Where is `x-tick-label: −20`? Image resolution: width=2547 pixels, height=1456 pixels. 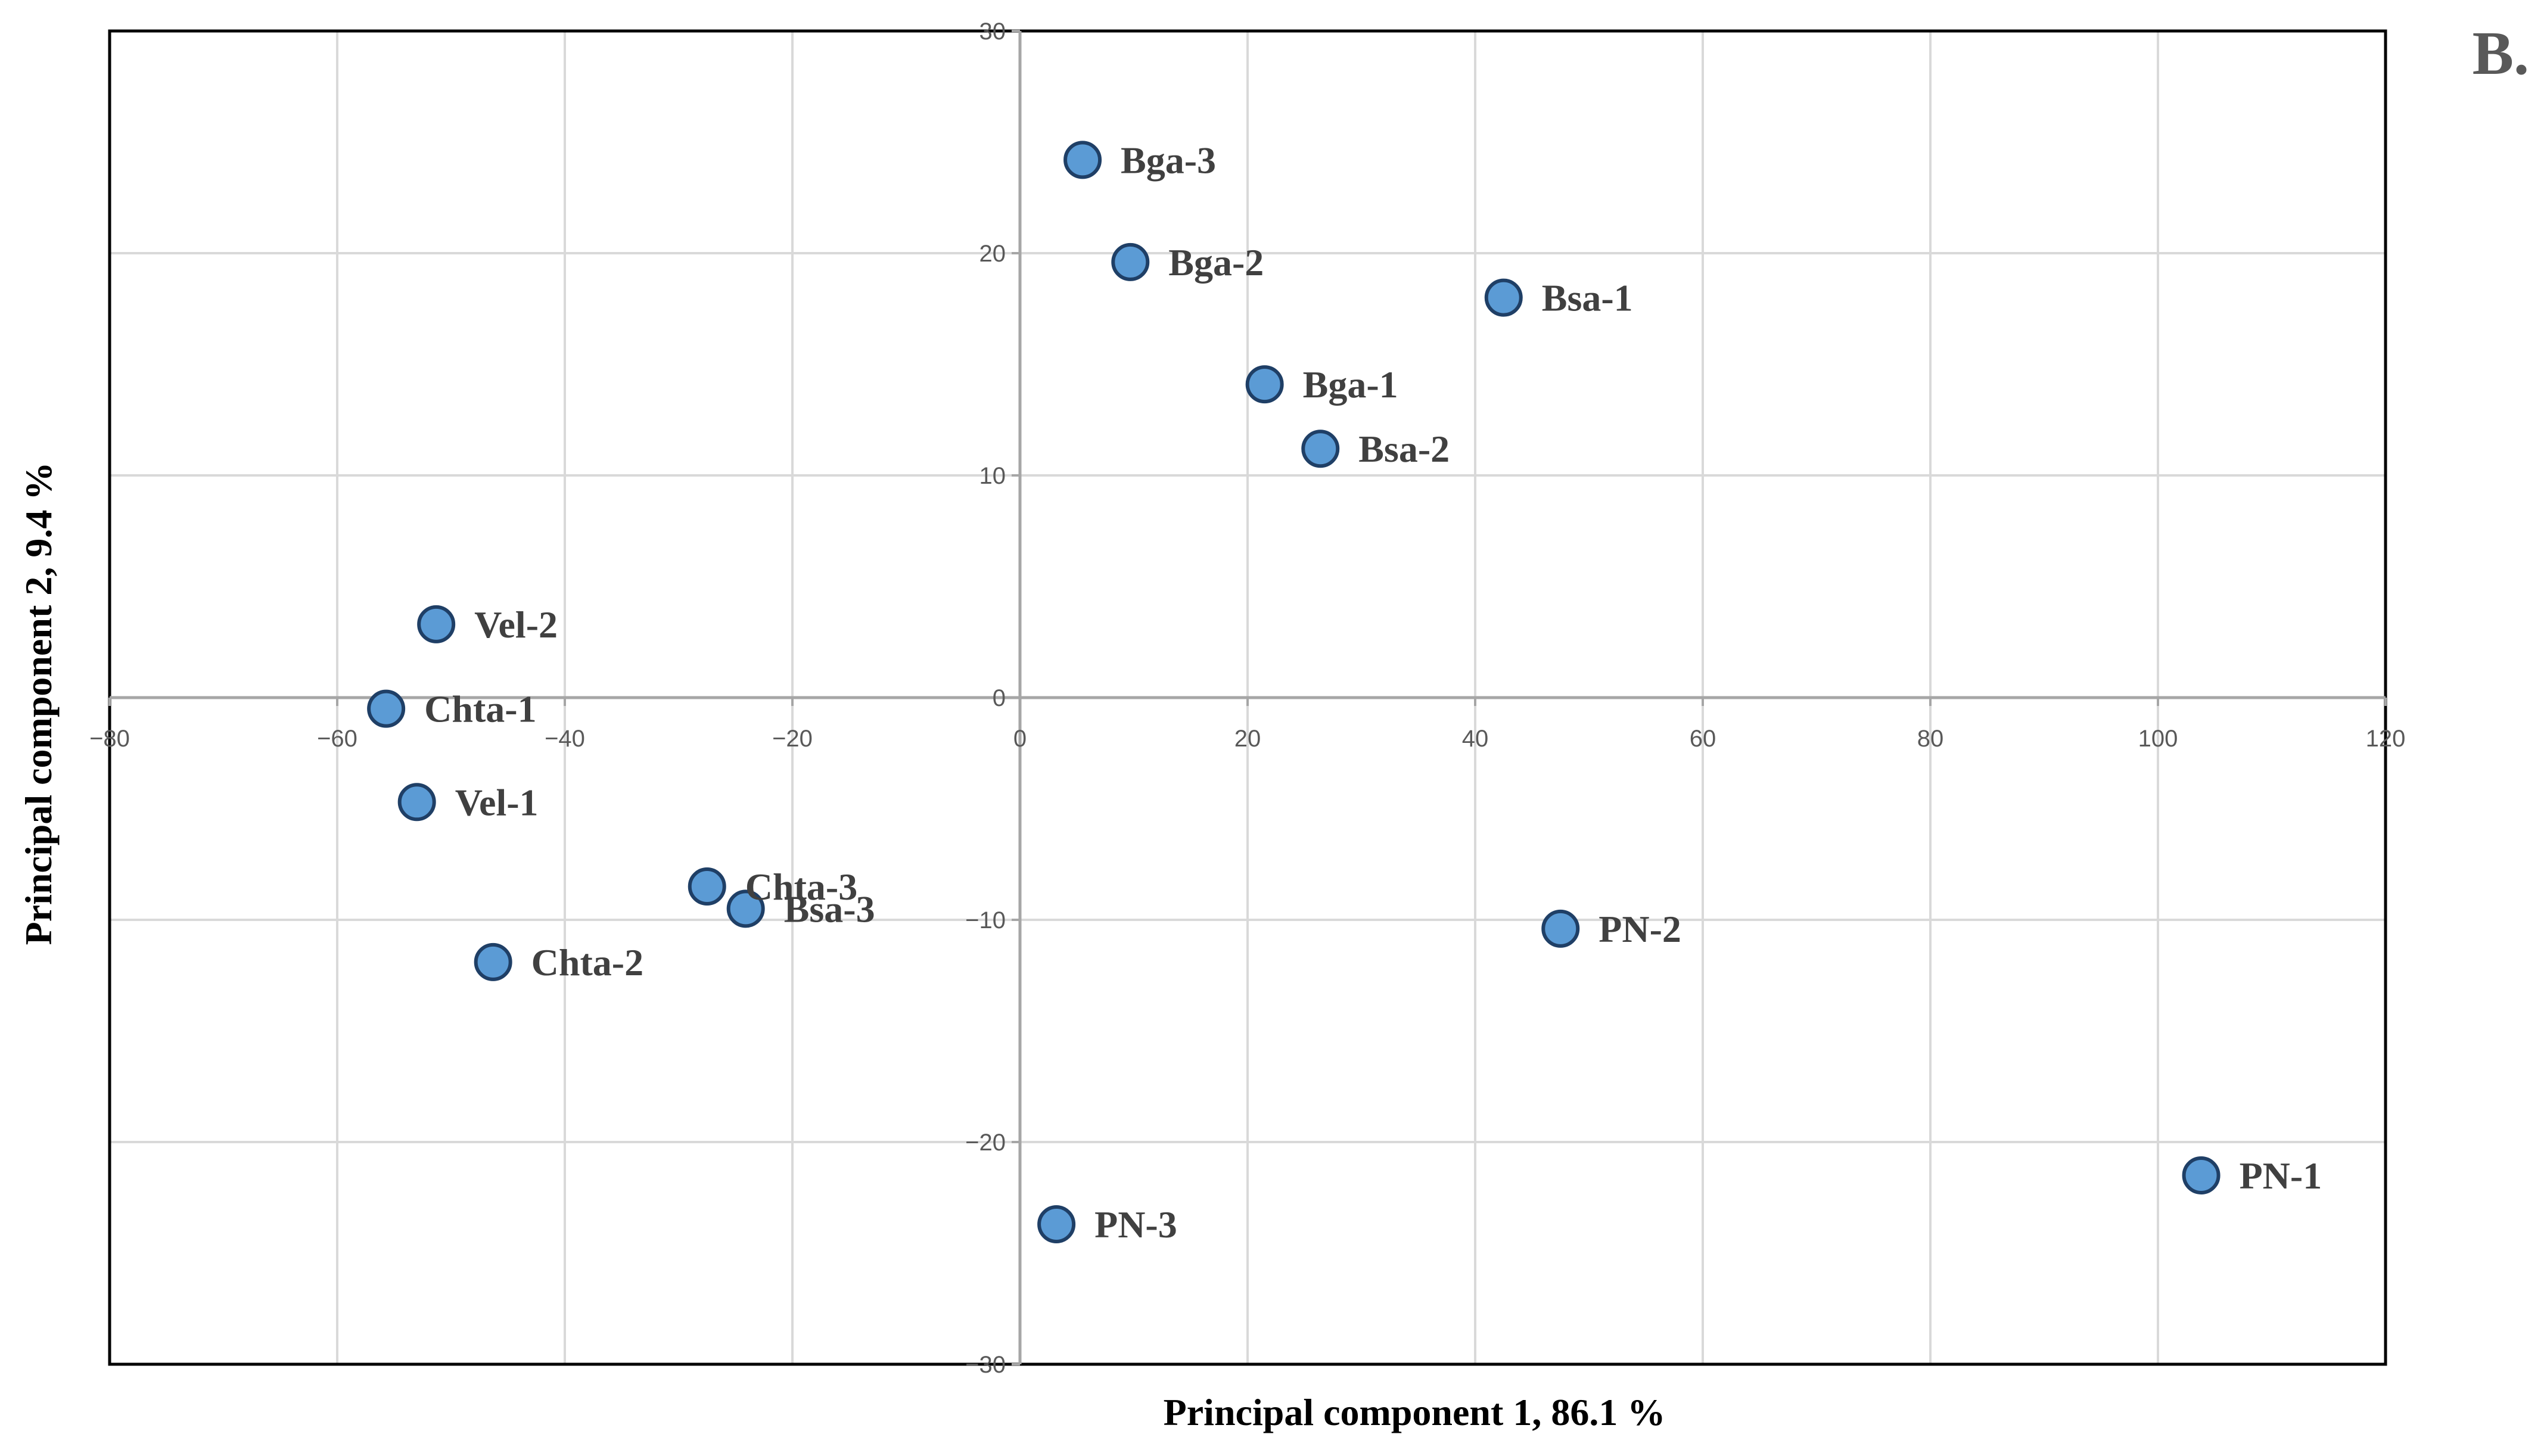 x-tick-label: −20 is located at coordinates (792, 739).